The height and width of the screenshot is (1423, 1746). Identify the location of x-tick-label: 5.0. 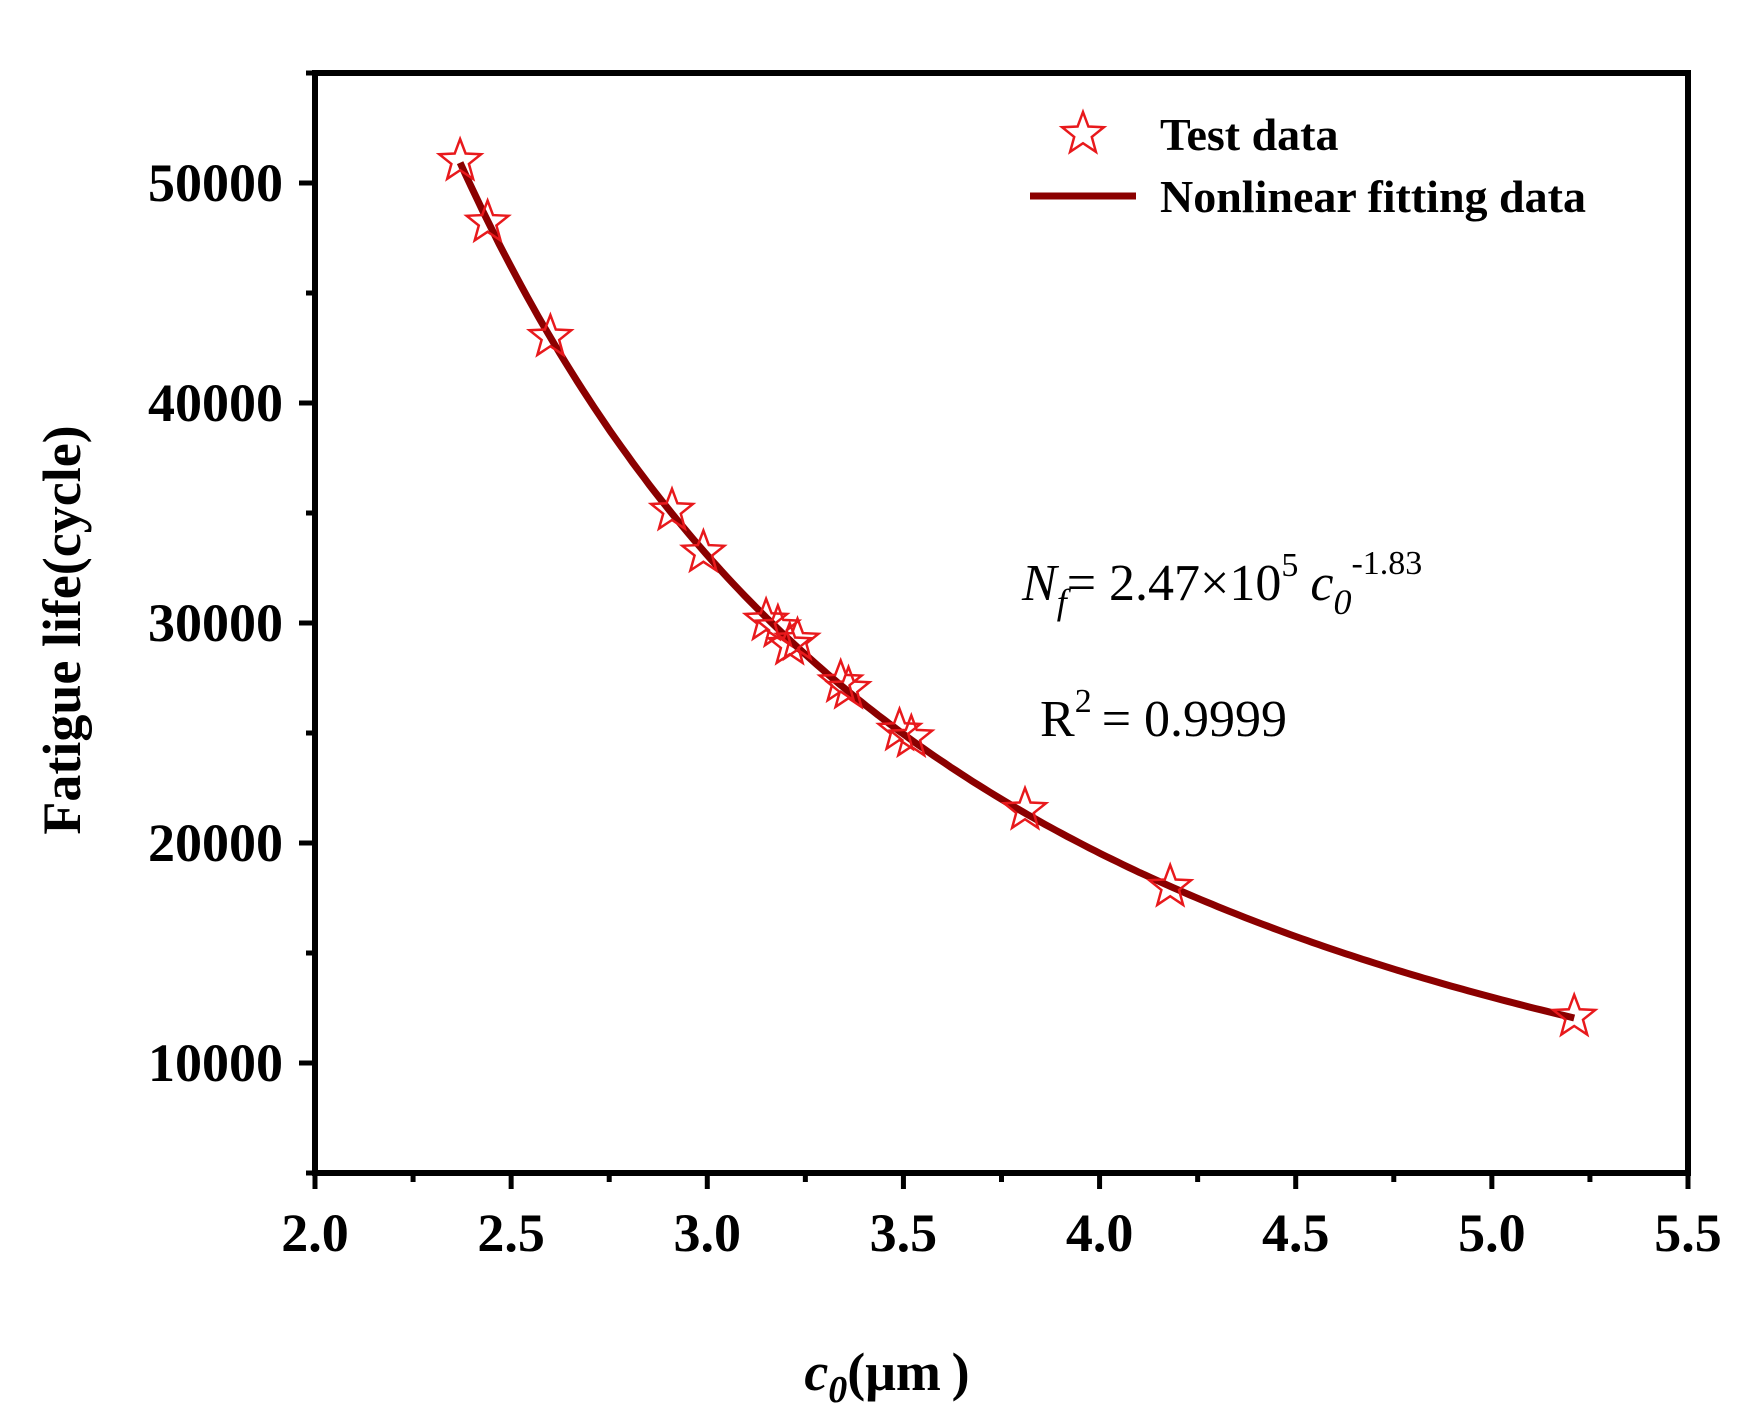
(1492, 1233).